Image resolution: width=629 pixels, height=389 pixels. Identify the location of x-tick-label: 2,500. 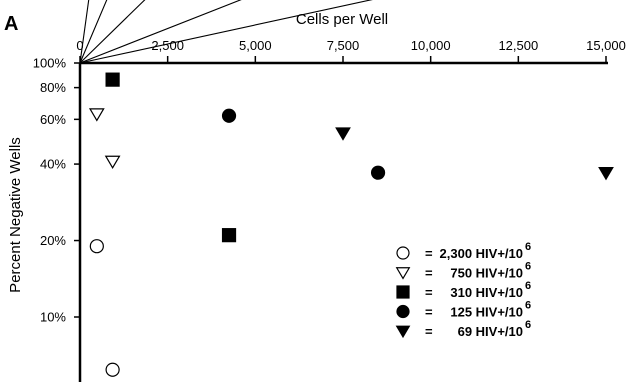
(167, 45).